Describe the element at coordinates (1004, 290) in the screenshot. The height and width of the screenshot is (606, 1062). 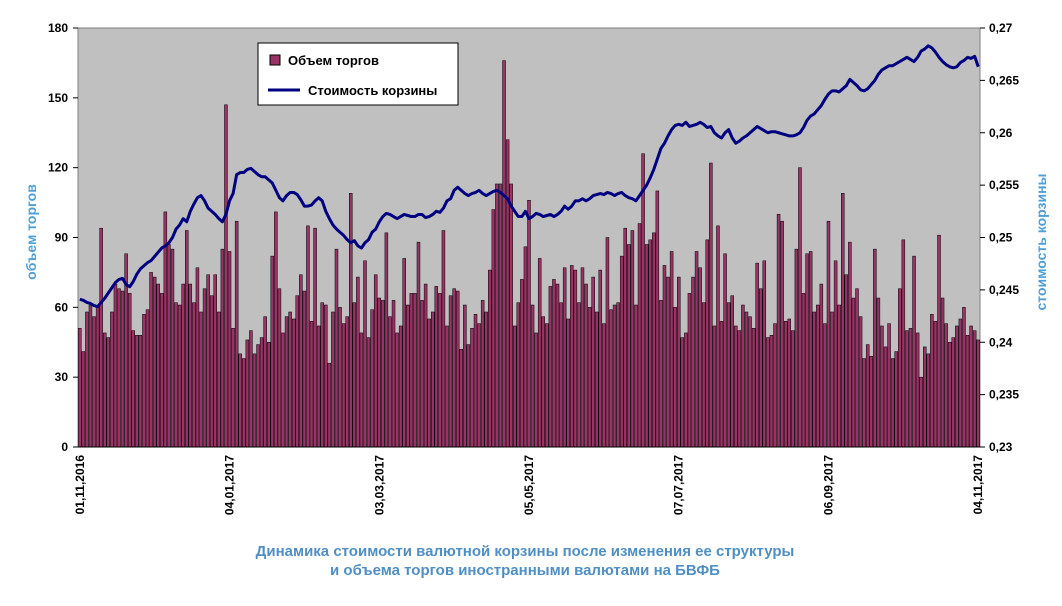
I see `y2-tick-label: 0,245` at that location.